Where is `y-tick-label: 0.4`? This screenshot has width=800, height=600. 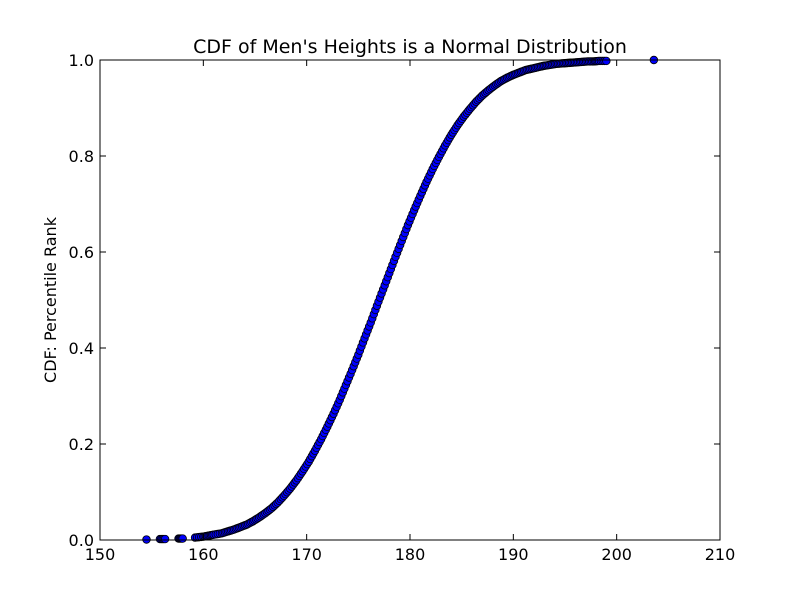 y-tick-label: 0.4 is located at coordinates (81, 348).